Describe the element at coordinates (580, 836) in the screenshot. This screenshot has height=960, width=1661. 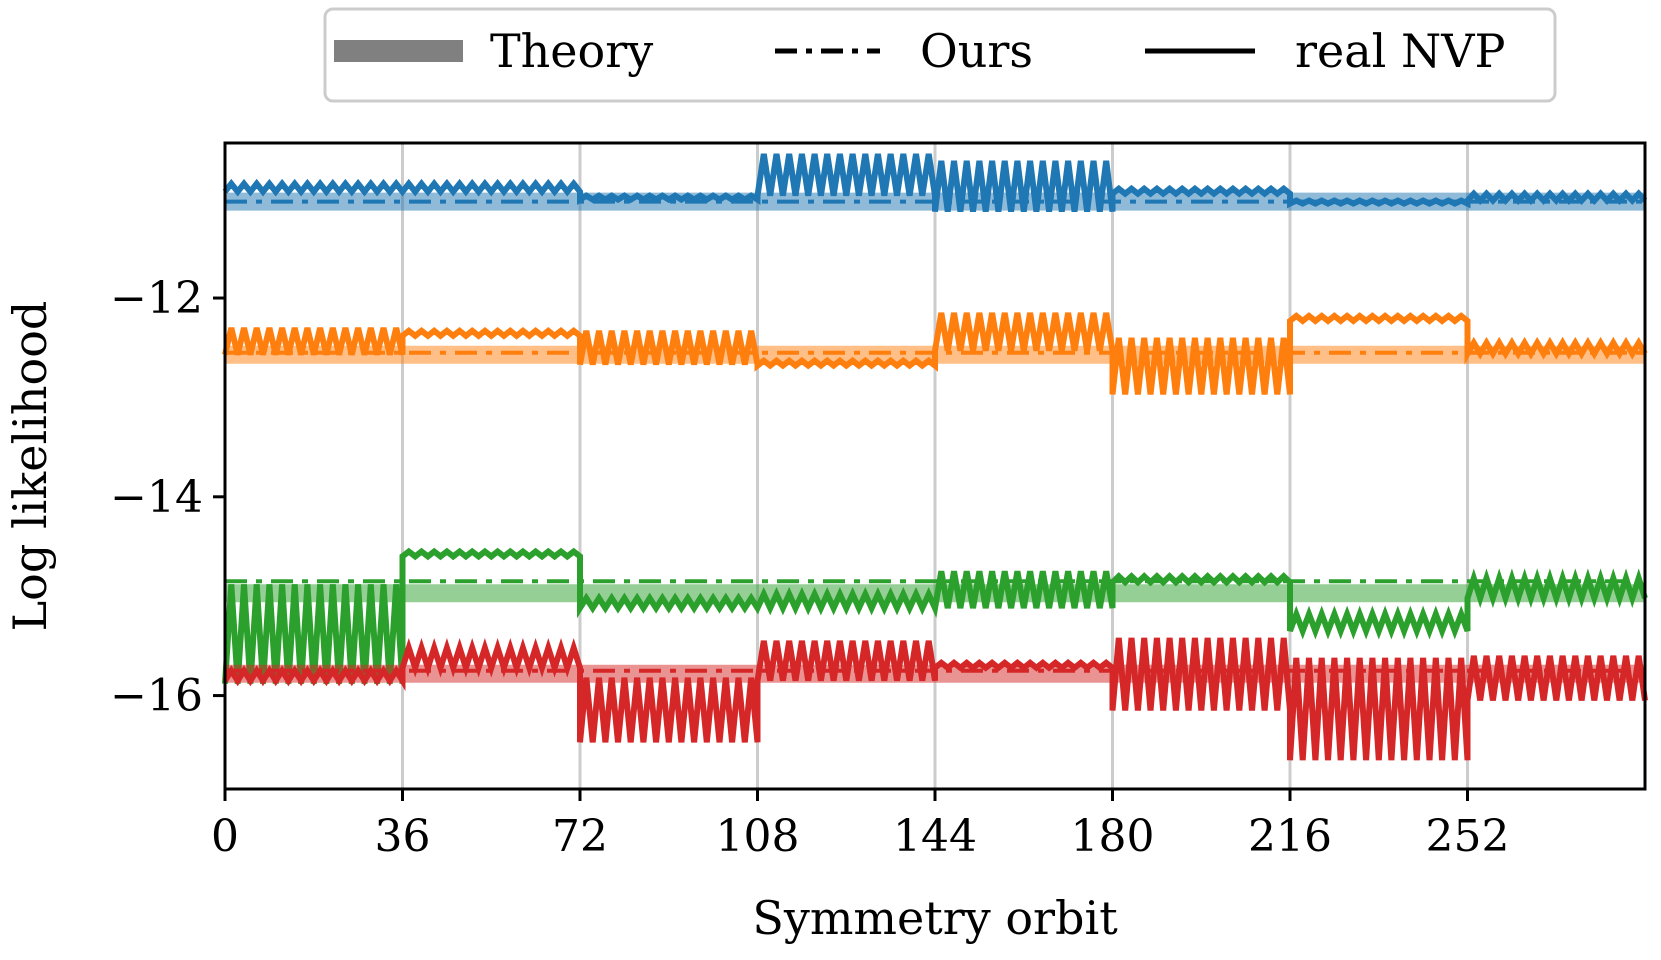
I see `x-tick-label-72: 72` at that location.